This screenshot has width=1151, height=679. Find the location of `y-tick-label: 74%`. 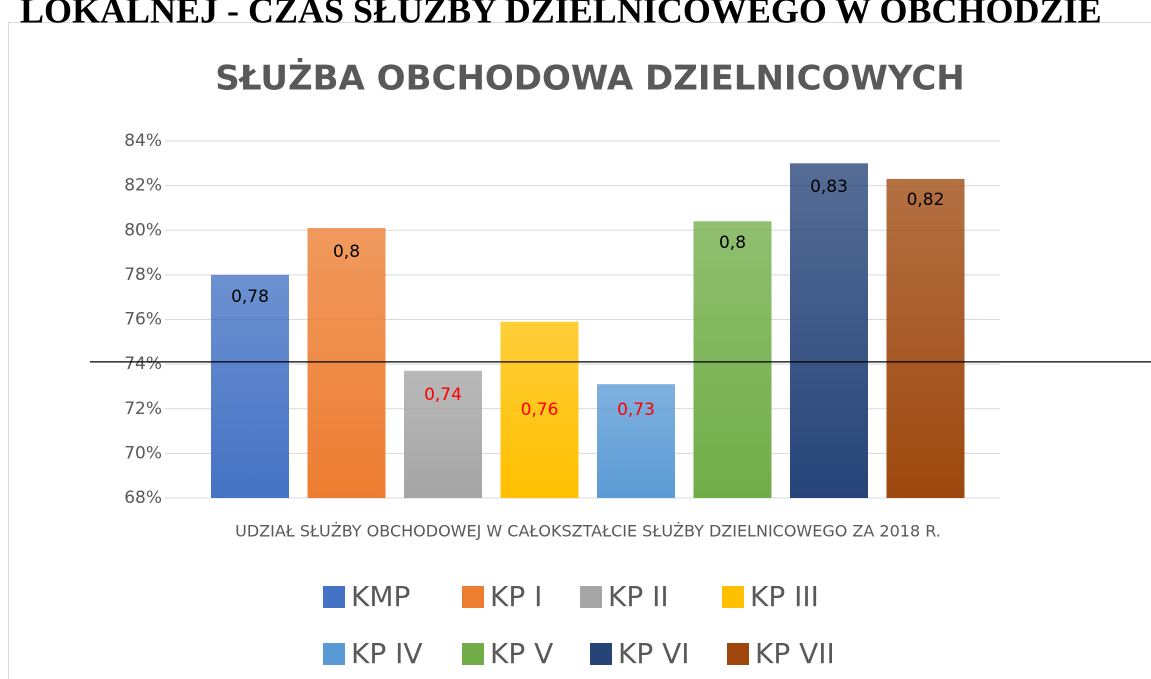

y-tick-label: 74% is located at coordinates (143, 364).